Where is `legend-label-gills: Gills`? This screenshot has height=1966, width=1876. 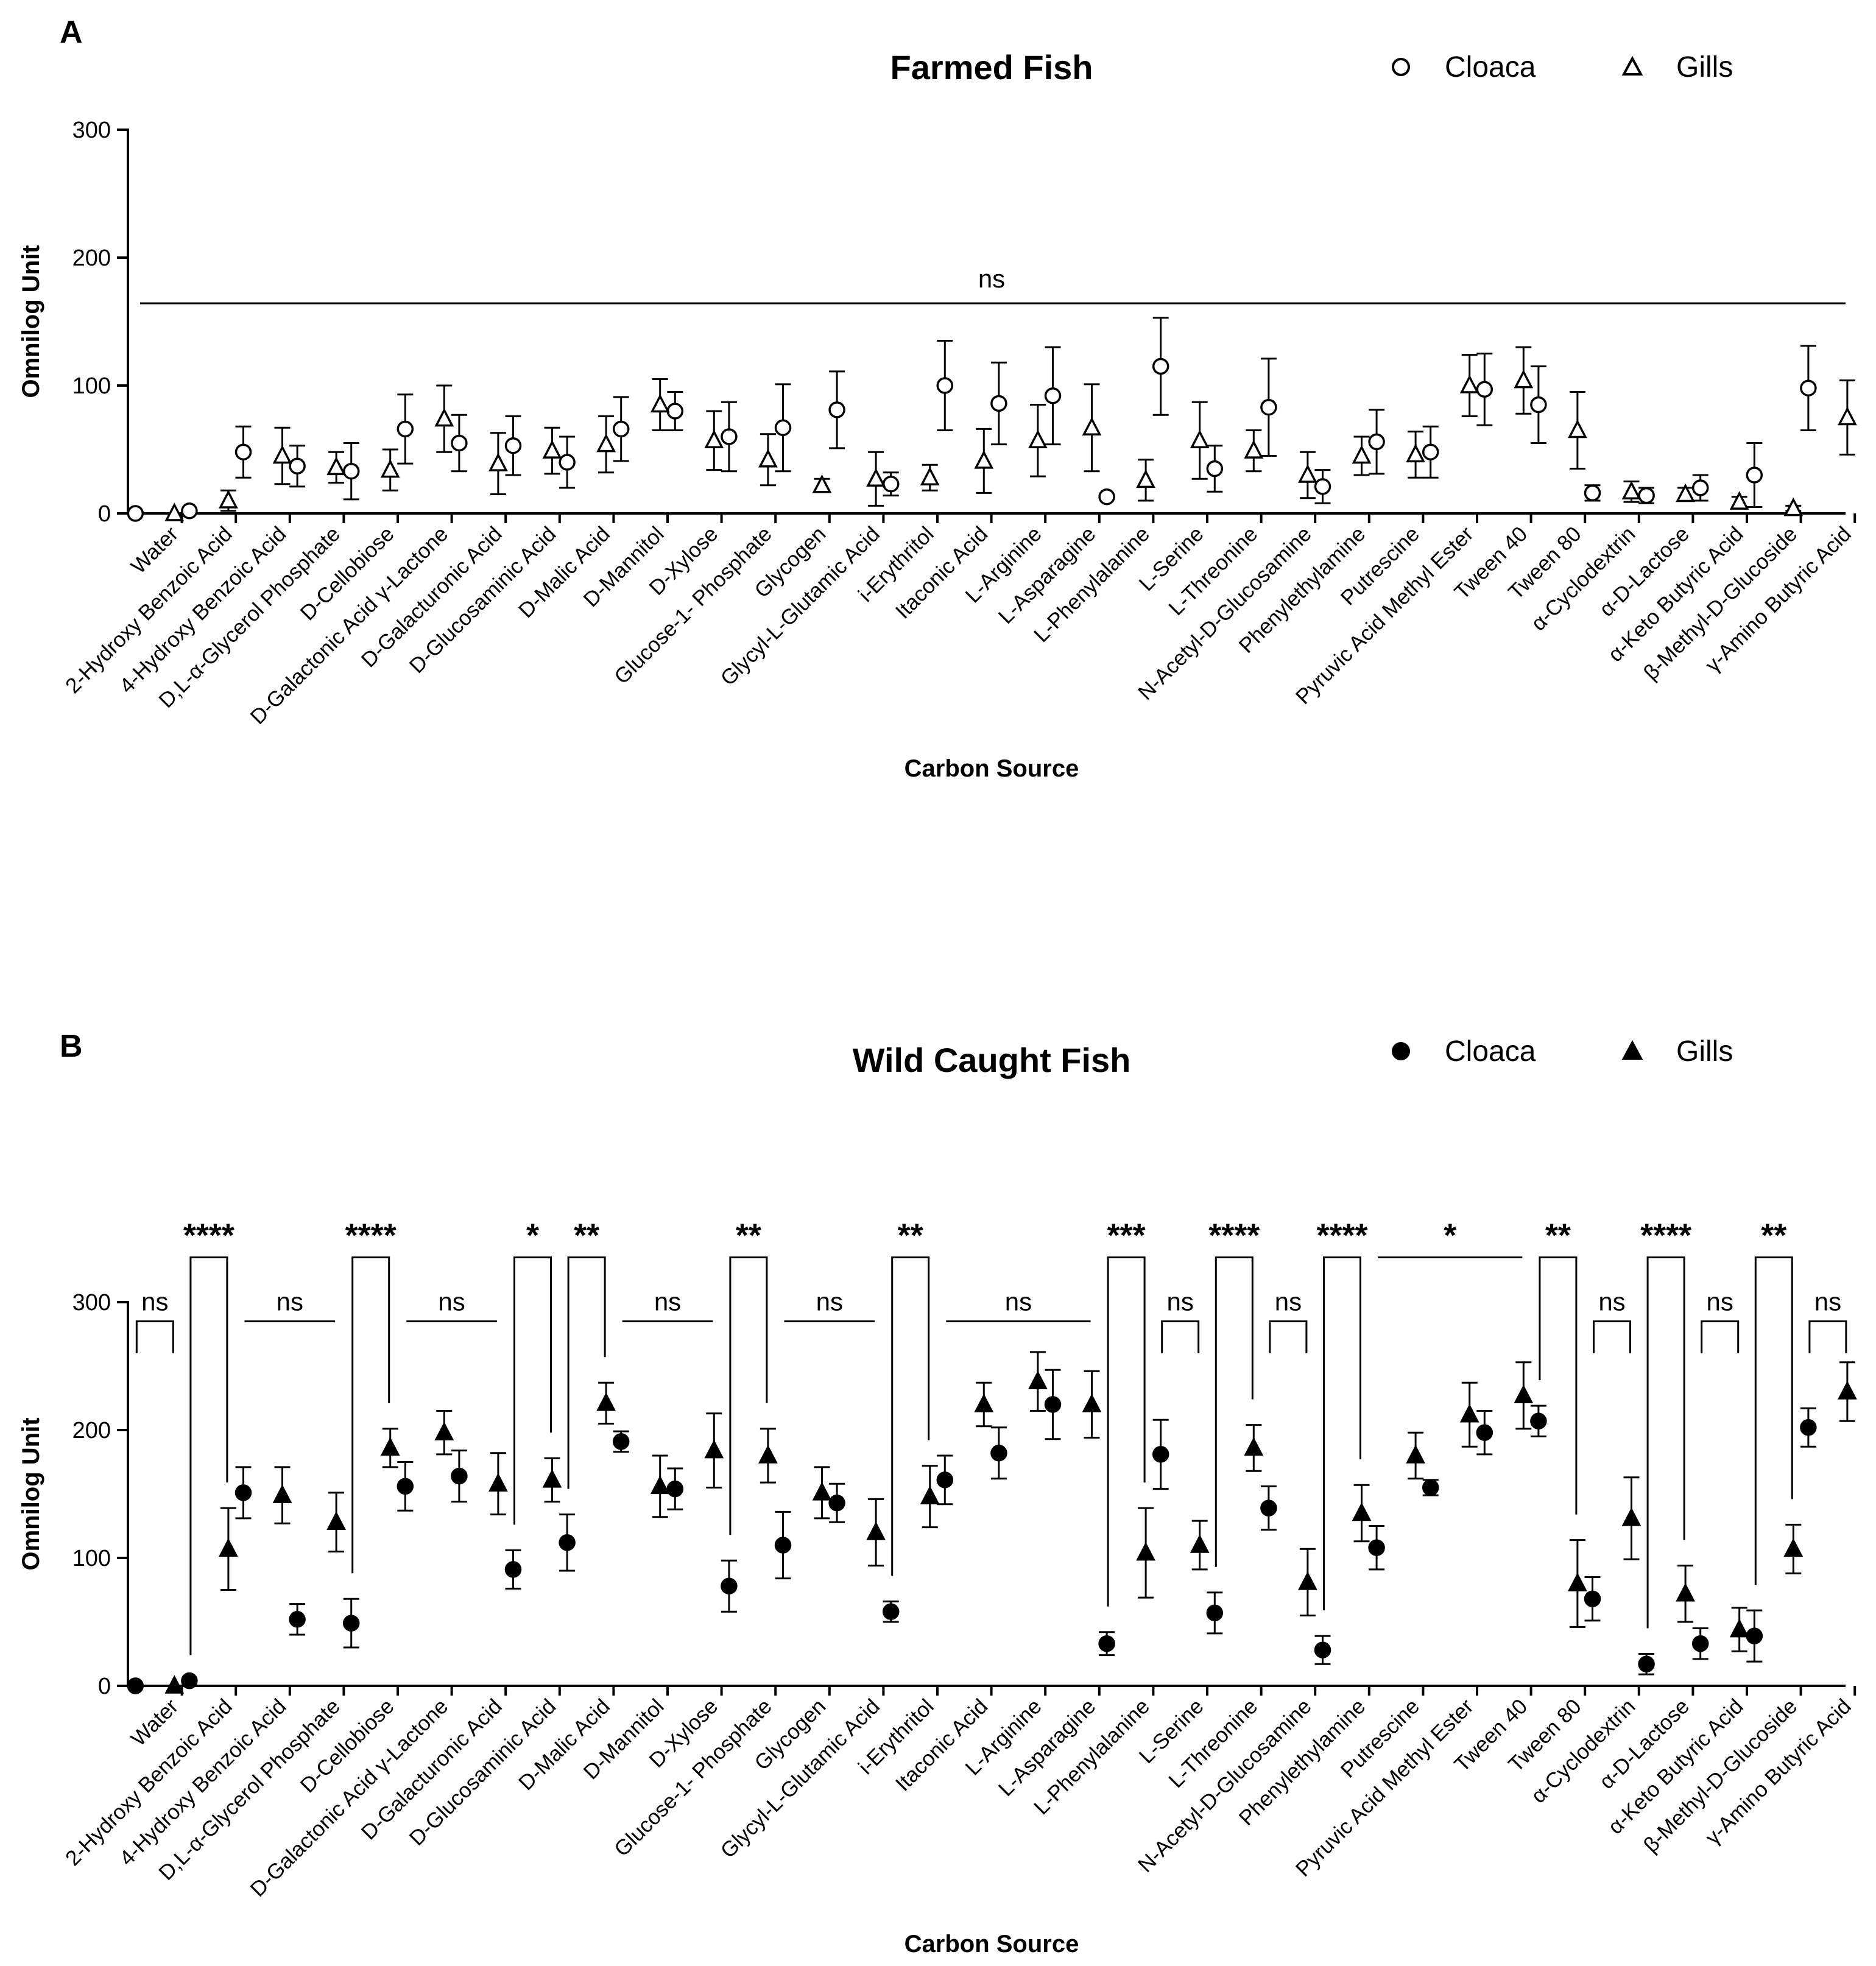
legend-label-gills: Gills is located at coordinates (1704, 1051).